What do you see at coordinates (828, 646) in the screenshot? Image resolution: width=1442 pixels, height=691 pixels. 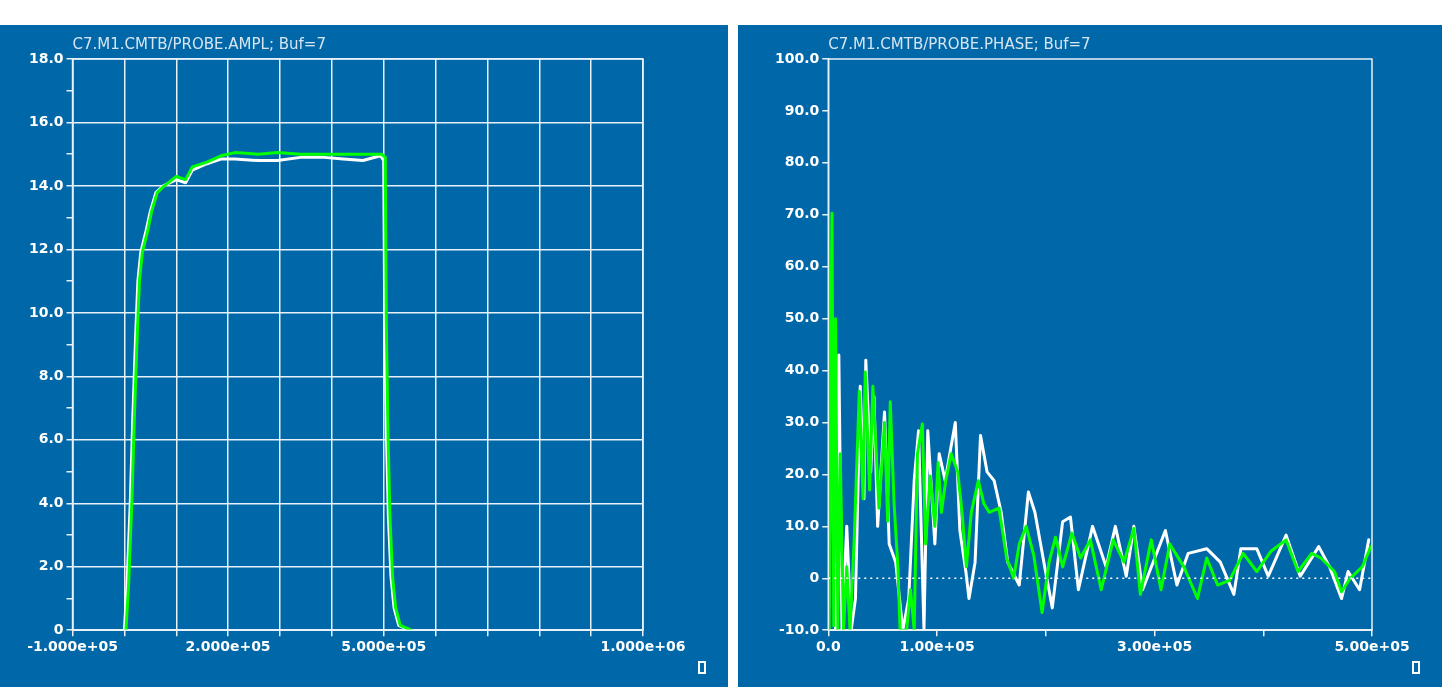 I see `x-tick-label: 0.0` at bounding box center [828, 646].